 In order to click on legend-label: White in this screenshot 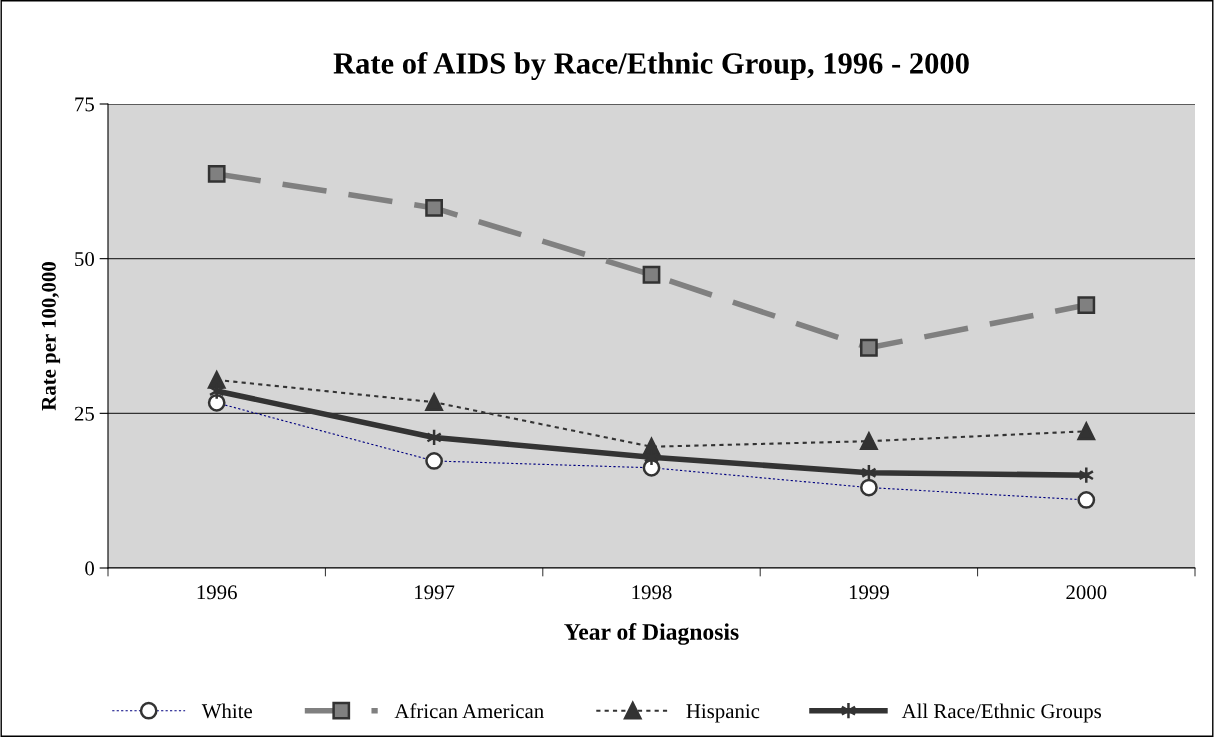, I will do `click(226, 711)`.